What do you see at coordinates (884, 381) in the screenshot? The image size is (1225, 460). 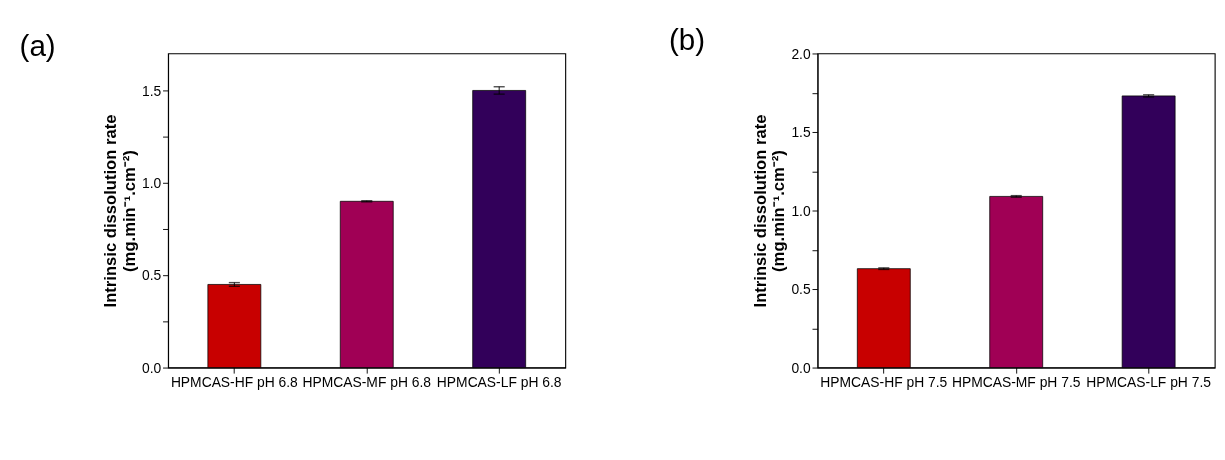 I see `x-tick-label: HPMCAS-HF pH 7.5` at bounding box center [884, 381].